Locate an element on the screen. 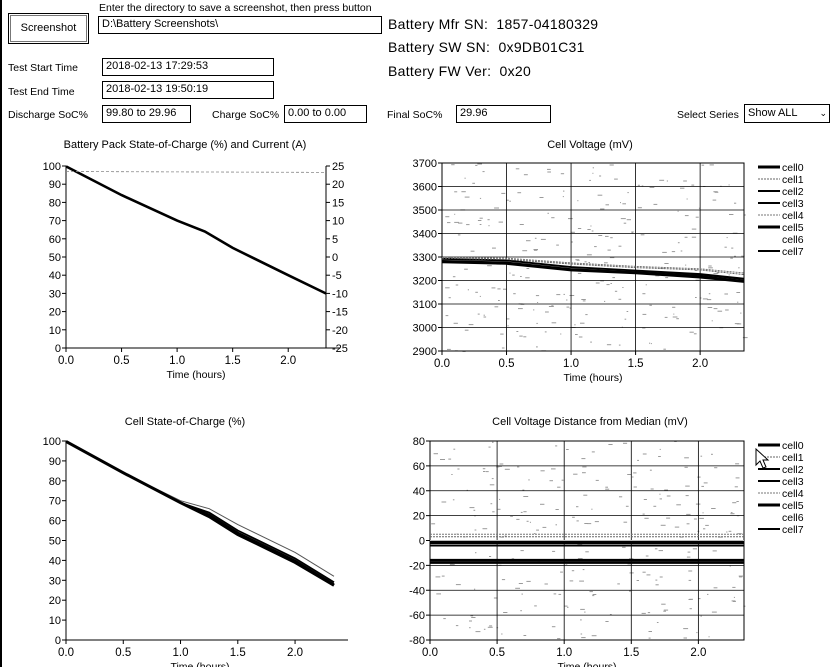 The width and height of the screenshot is (830, 667). series-line-cell1 is located at coordinates (593, 266).